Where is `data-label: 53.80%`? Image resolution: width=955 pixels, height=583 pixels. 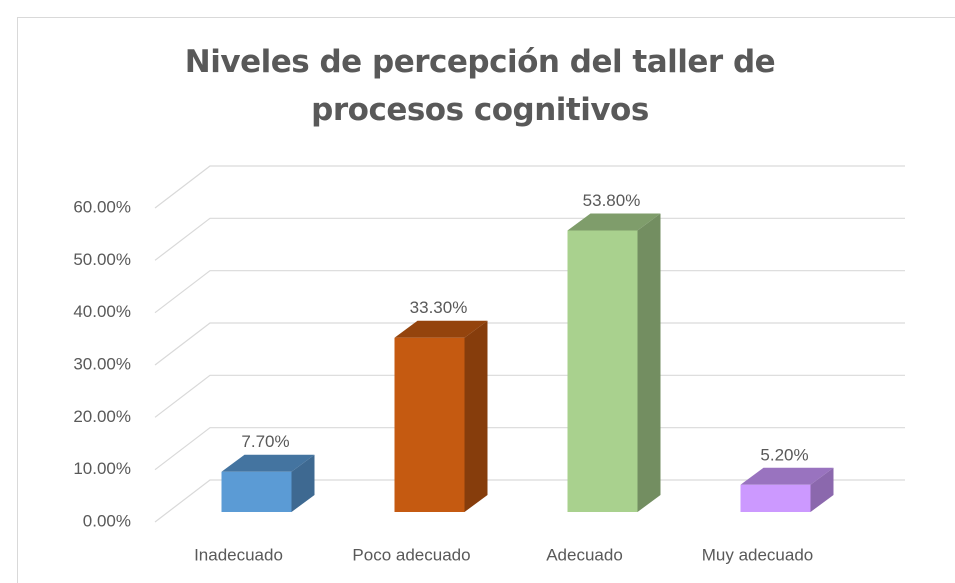
data-label: 53.80% is located at coordinates (612, 200).